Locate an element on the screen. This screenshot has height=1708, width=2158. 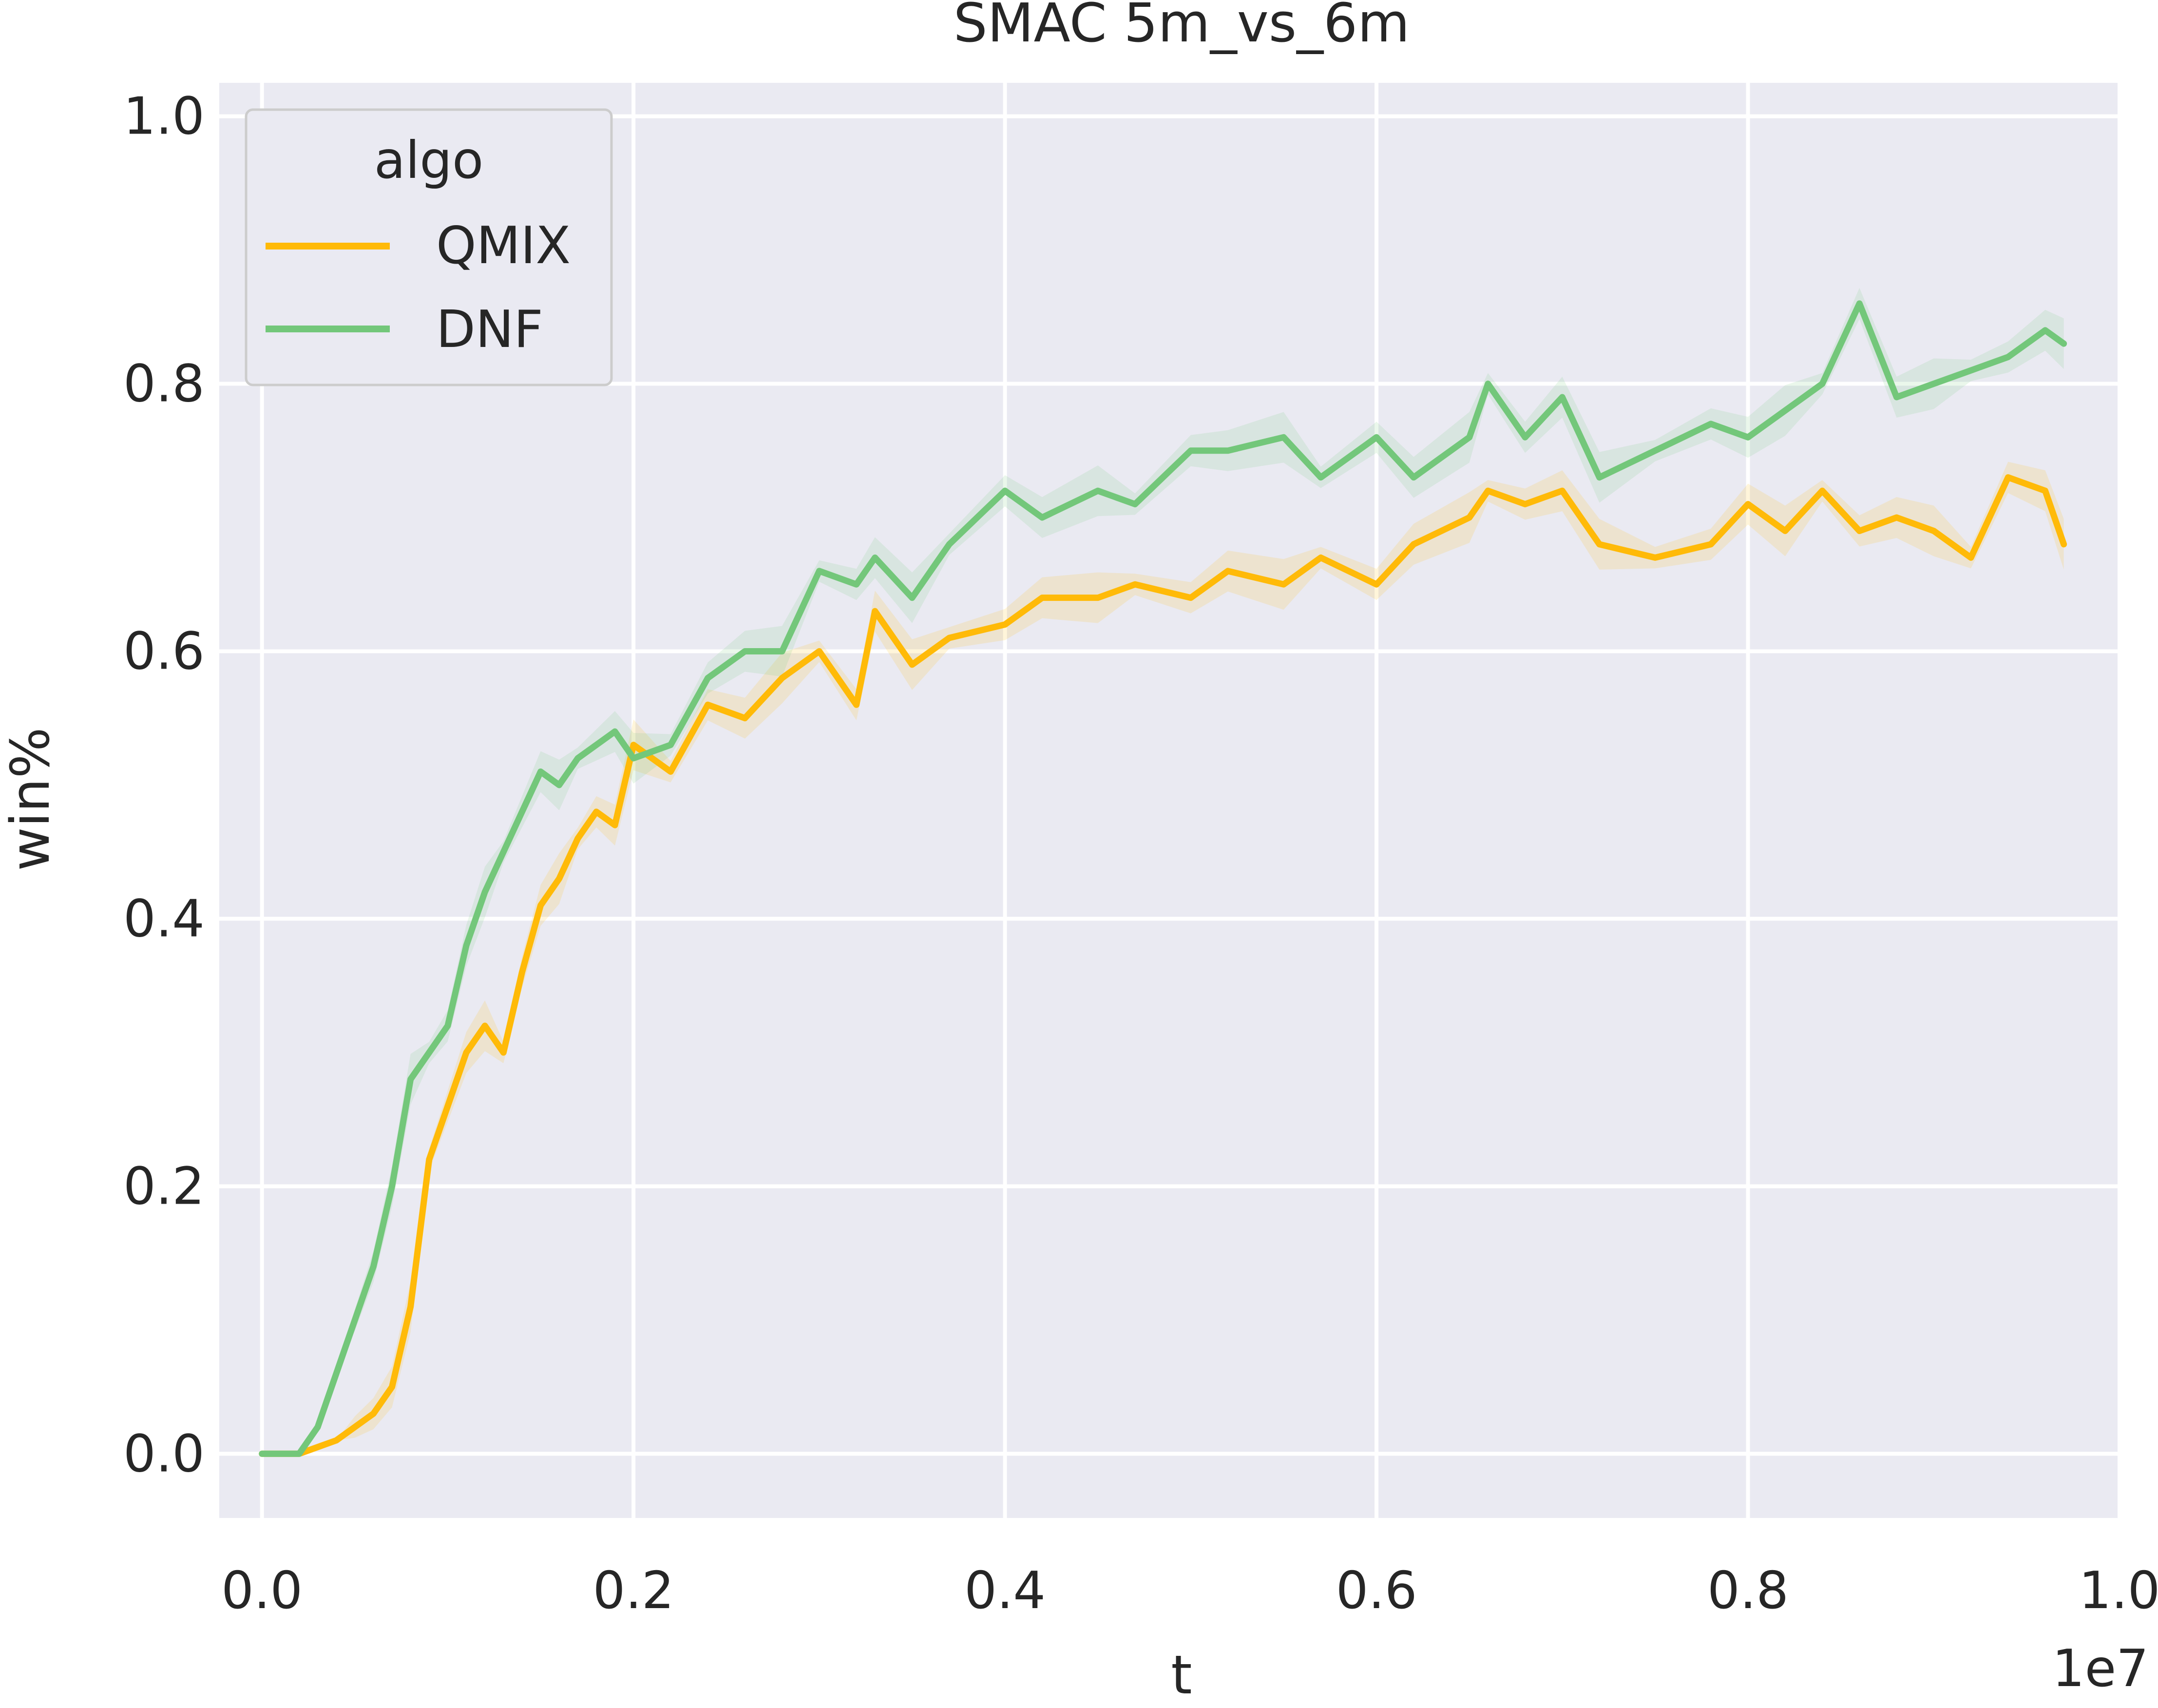
legend-box is located at coordinates (429, 247).